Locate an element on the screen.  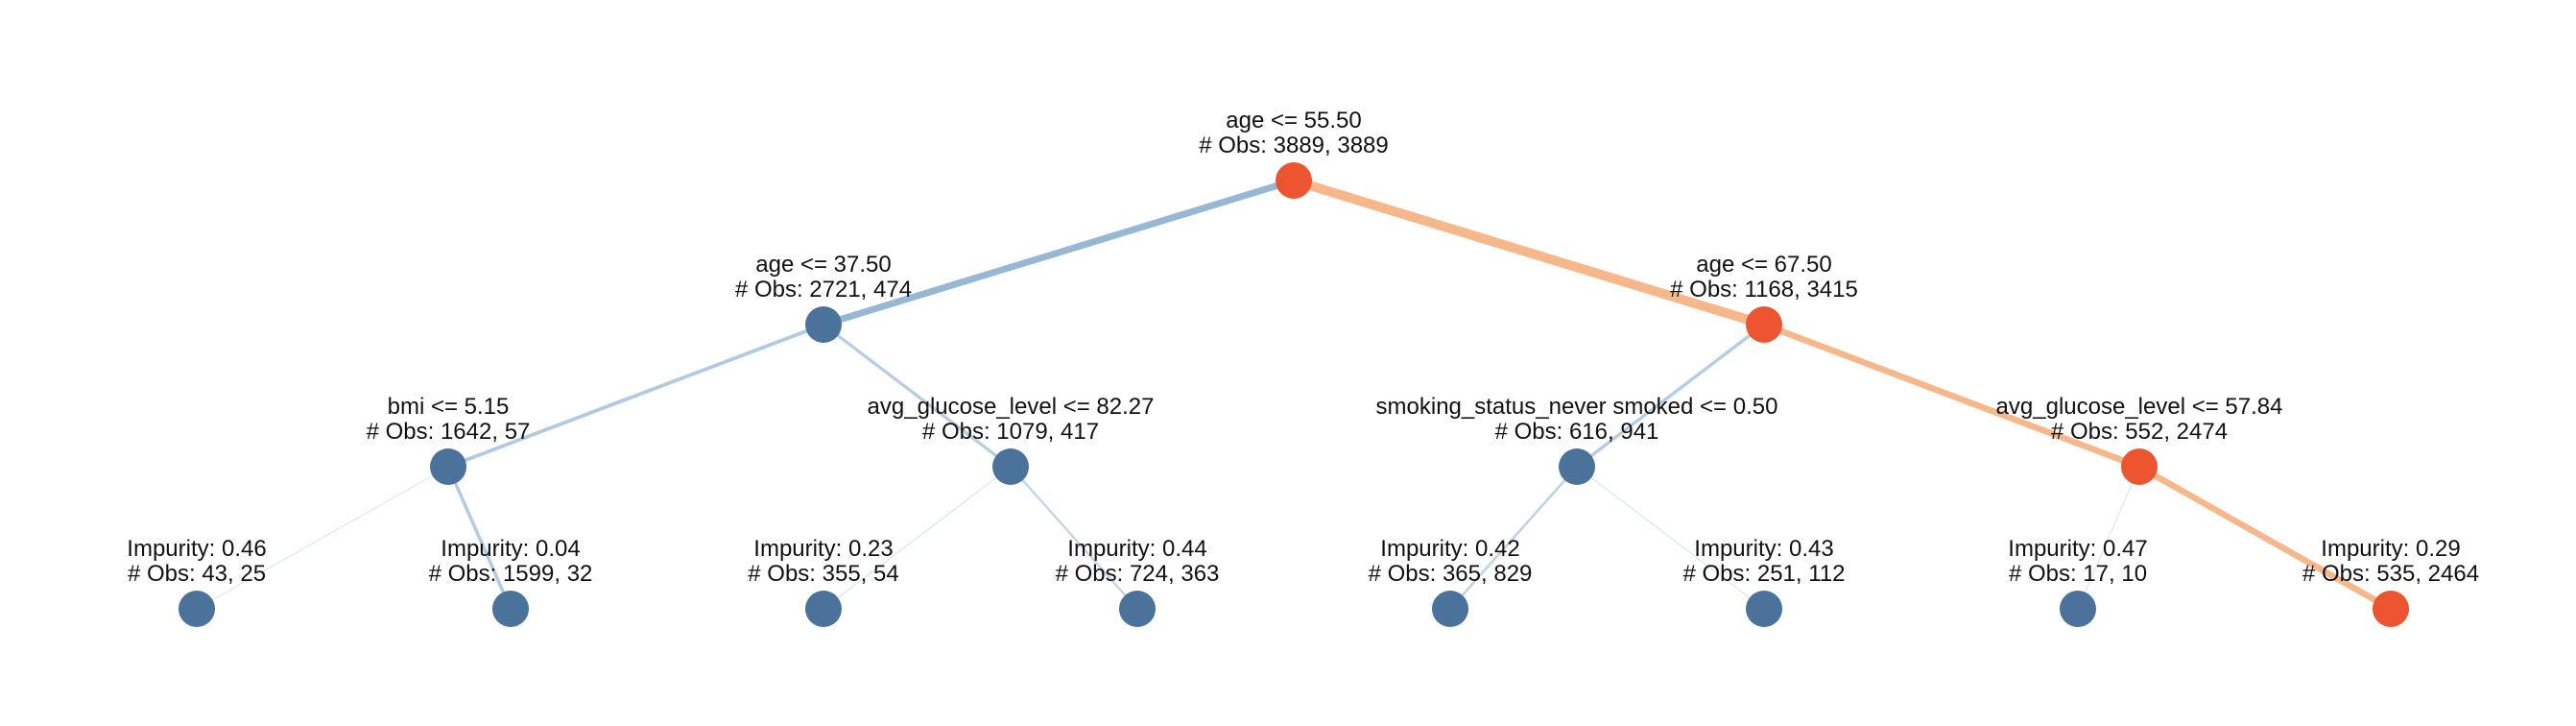
tree-node-age-37-50: age <= 37.50# Obs: 2721, 474 is located at coordinates (823, 298).